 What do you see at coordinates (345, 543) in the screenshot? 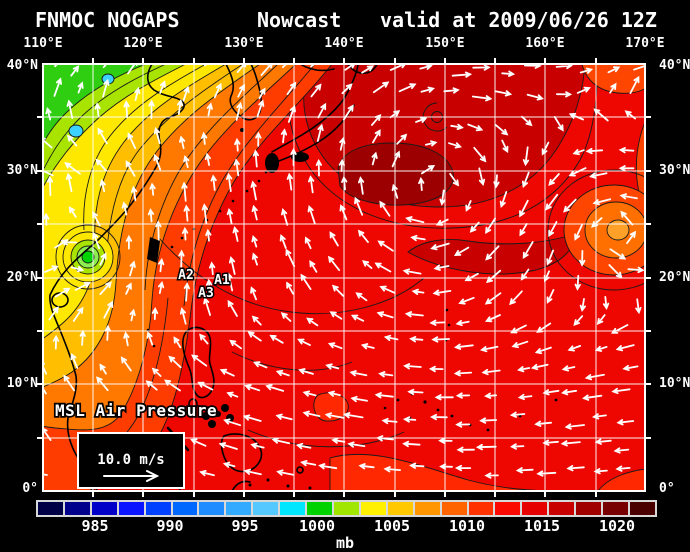
I see `colorbar-units: mb` at bounding box center [345, 543].